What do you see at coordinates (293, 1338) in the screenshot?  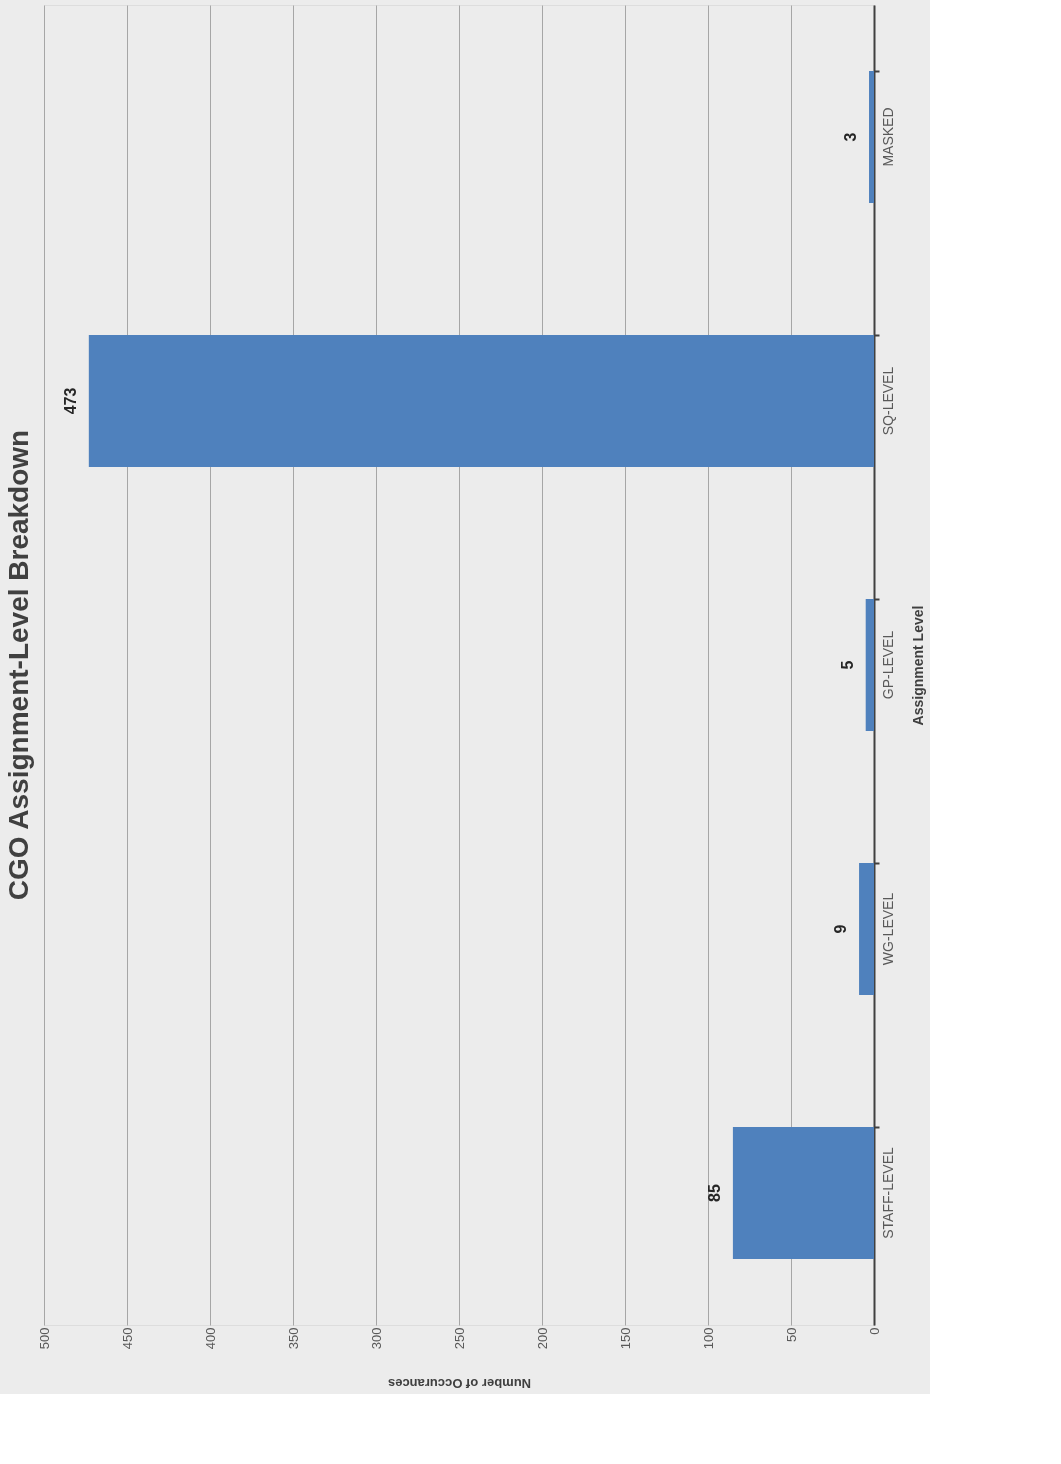 I see `x-tick-label: 350` at bounding box center [293, 1338].